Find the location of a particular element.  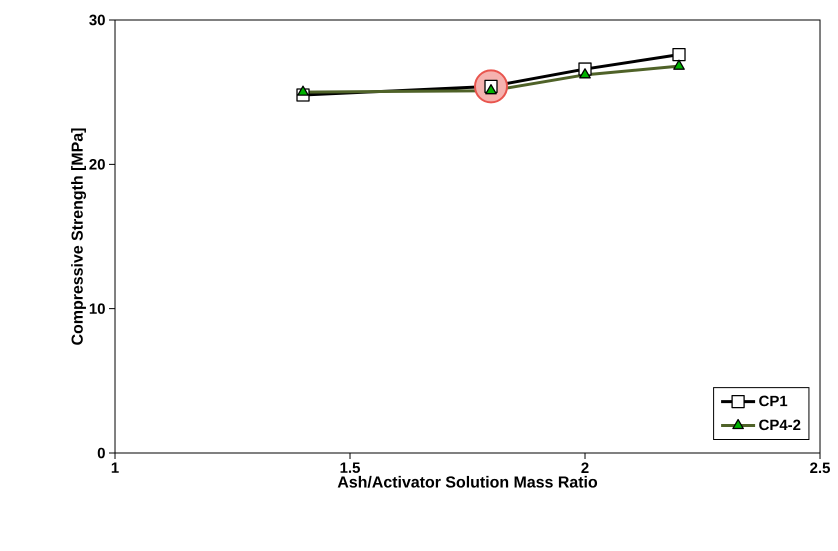

point is located at coordinates (679, 55).